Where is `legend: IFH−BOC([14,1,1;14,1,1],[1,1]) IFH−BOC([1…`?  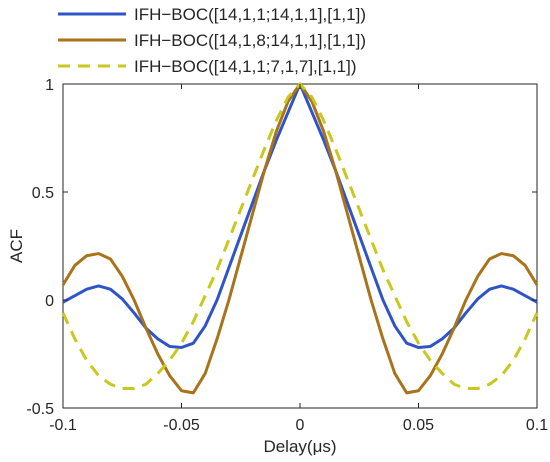
legend: IFH−BOC([14,1,1;14,1,1],[1,1]) IFH−BOC([1… is located at coordinates (212, 40).